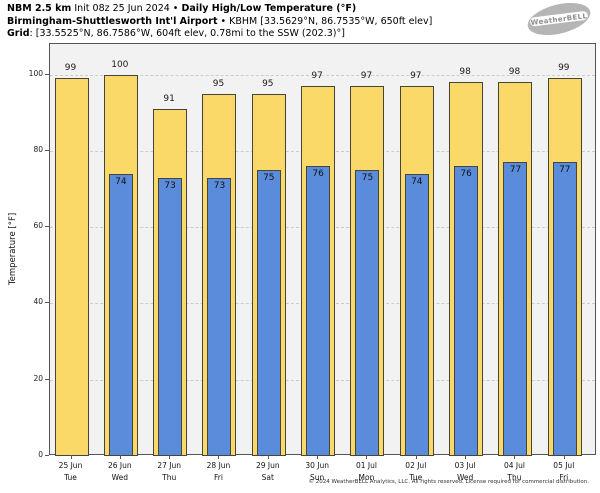  What do you see at coordinates (71, 267) in the screenshot?
I see `high-bar` at bounding box center [71, 267].